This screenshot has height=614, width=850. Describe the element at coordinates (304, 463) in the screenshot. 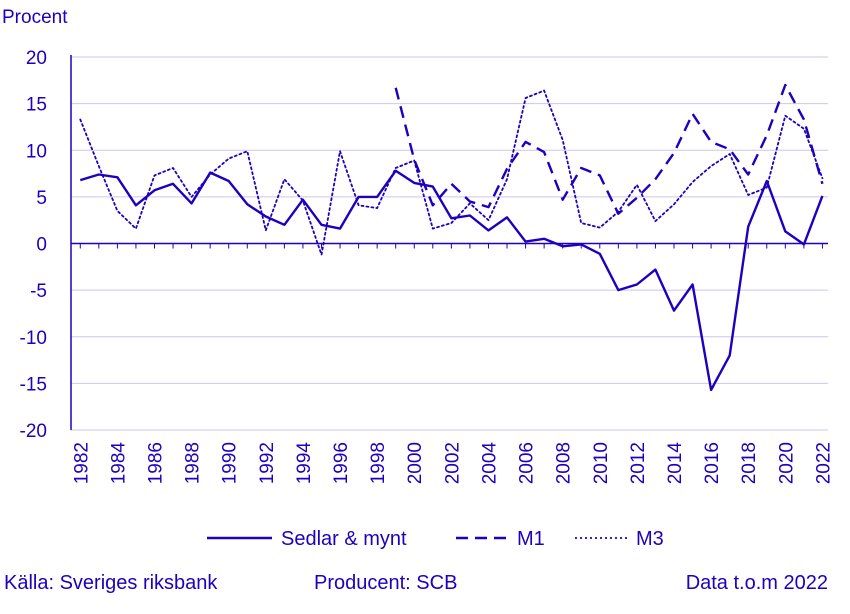

I see `x-tick-label: 1994` at that location.